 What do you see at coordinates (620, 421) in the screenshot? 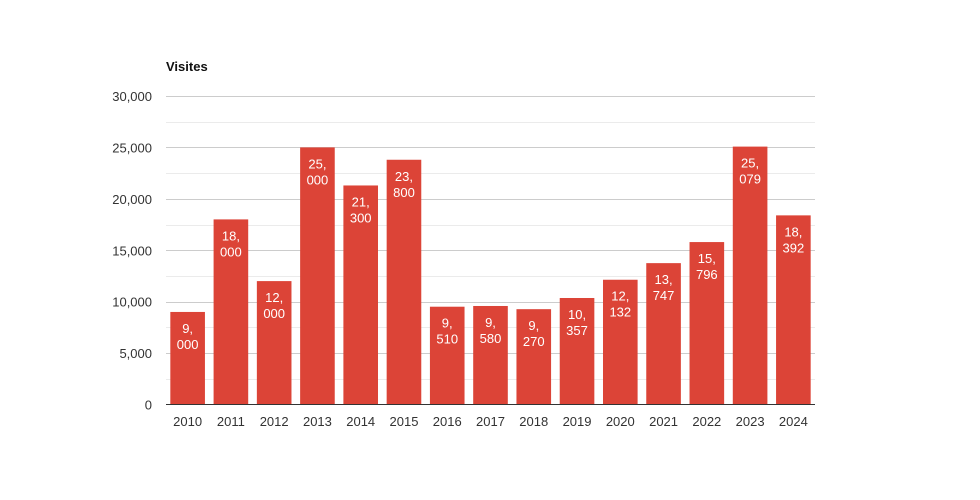
I see `x-tick-label: 2020` at bounding box center [620, 421].